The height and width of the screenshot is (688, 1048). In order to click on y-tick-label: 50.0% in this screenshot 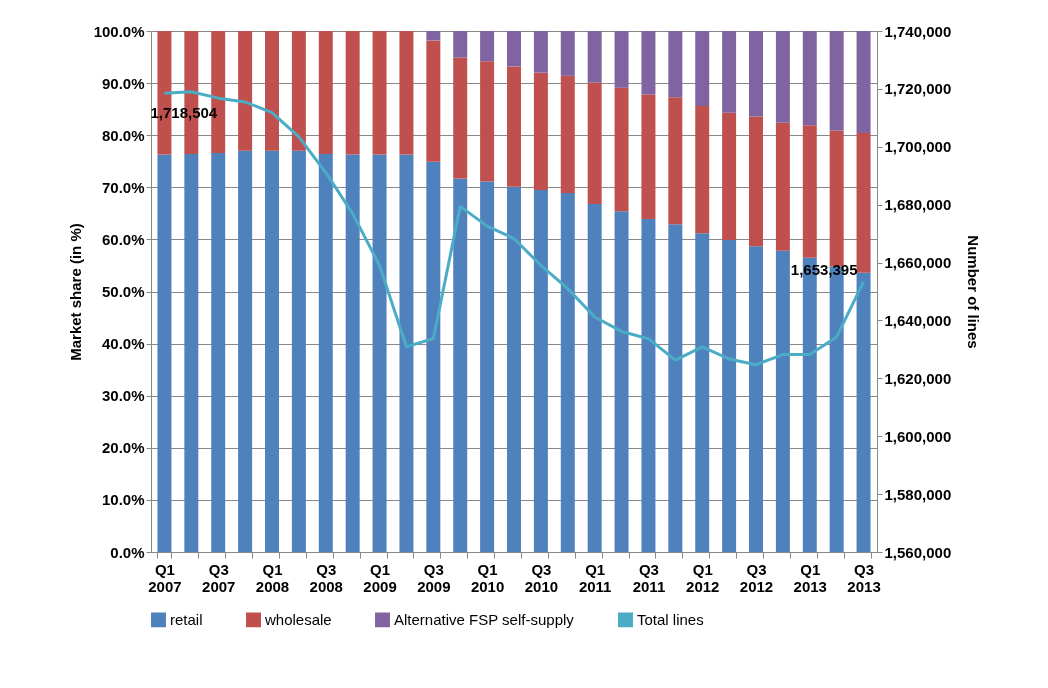, I will do `click(123, 291)`.